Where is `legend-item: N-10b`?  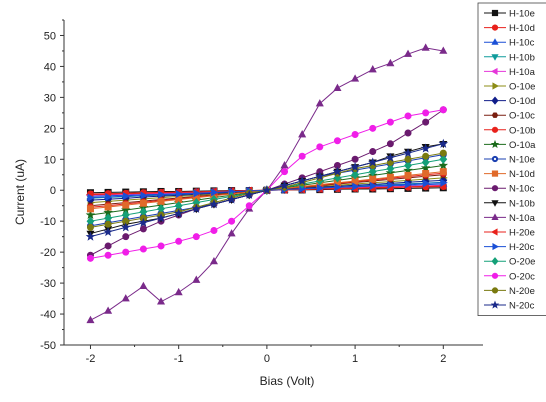
legend-item: N-10b is located at coordinates (509, 203).